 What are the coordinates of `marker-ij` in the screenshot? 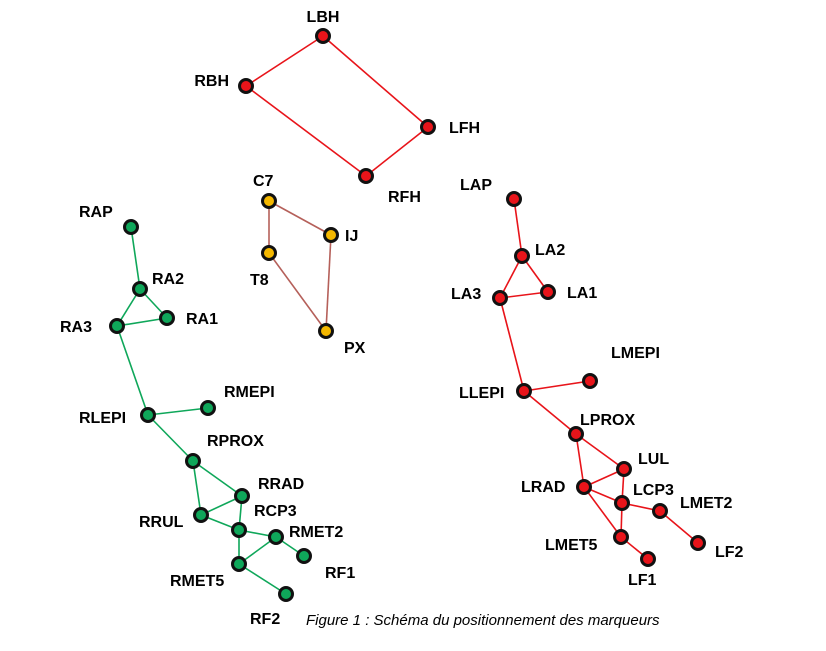 It's located at (331, 235).